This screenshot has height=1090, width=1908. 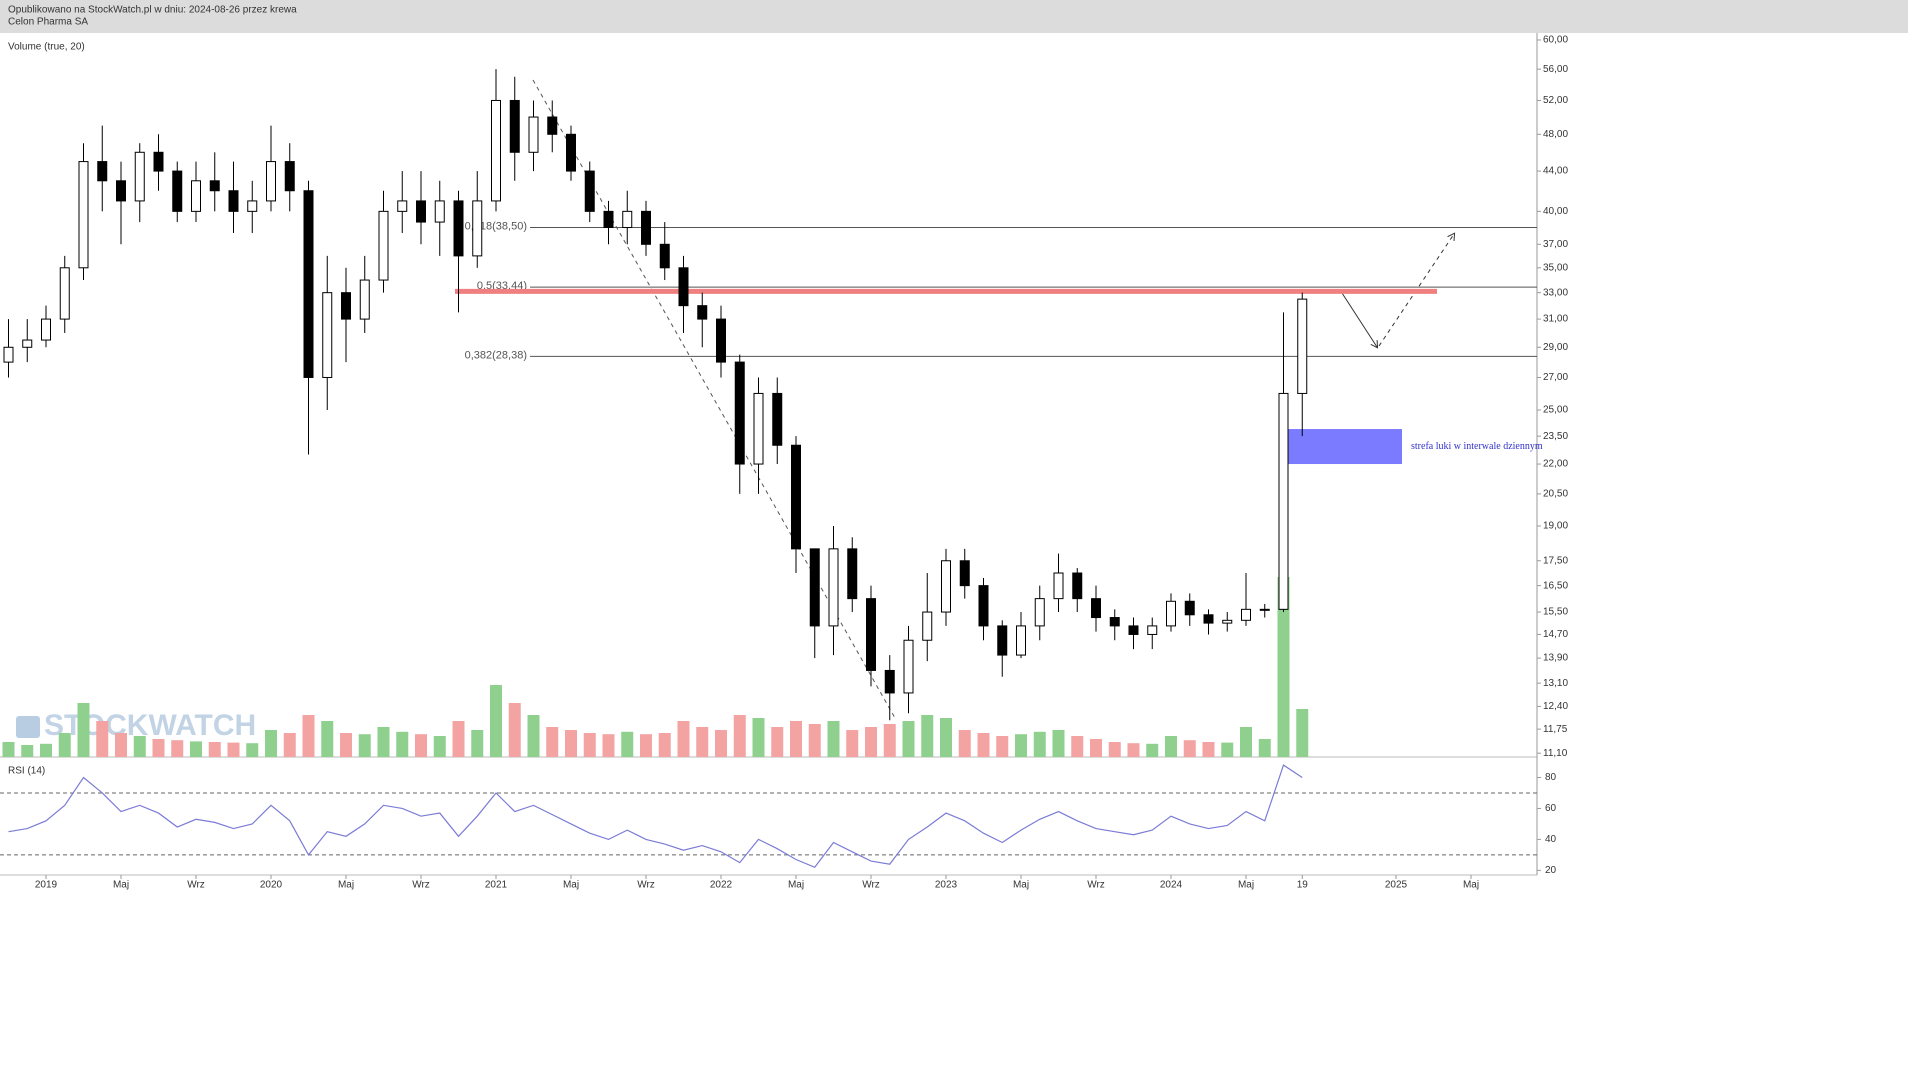 What do you see at coordinates (150, 725) in the screenshot?
I see `watermark-text: STOCKWATCH` at bounding box center [150, 725].